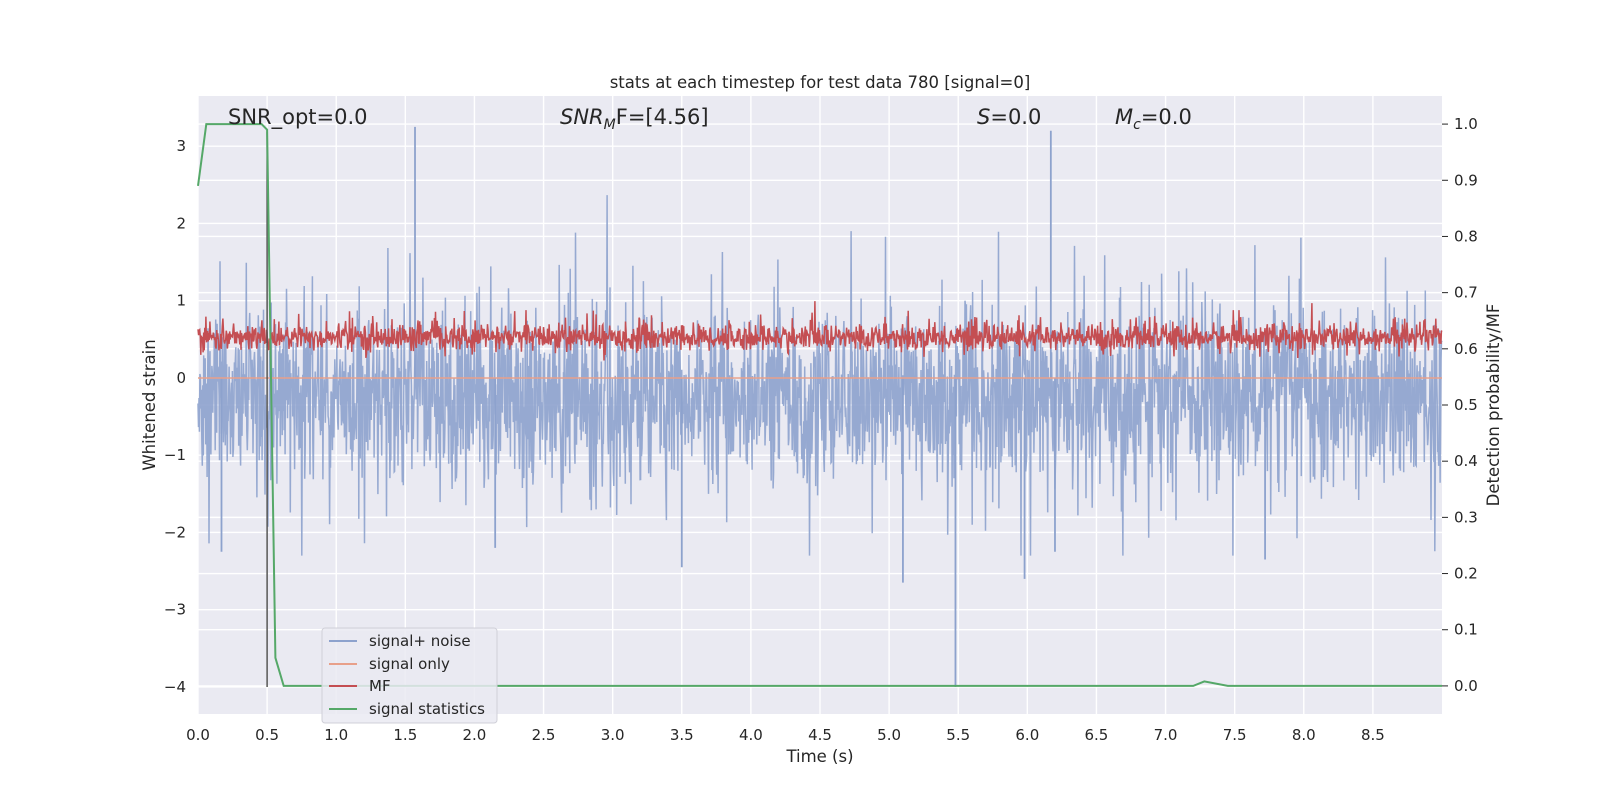  I want to click on legend-label-signal-only: signal only, so click(409, 664).